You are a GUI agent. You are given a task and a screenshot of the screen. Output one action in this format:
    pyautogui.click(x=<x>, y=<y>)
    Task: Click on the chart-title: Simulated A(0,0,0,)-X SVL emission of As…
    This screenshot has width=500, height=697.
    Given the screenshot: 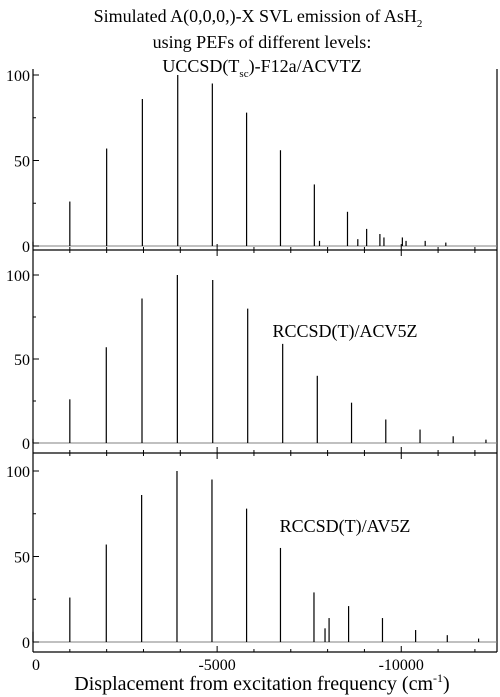 What is the action you would take?
    pyautogui.click(x=258, y=43)
    